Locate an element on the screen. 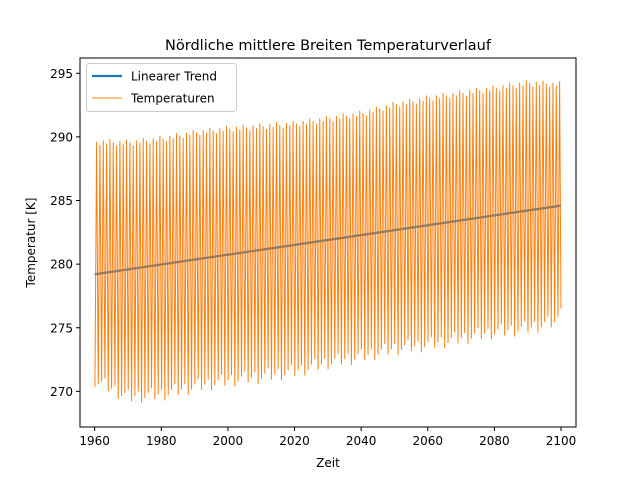 This screenshot has width=640, height=480. x-tick-label: 2100 is located at coordinates (561, 441).